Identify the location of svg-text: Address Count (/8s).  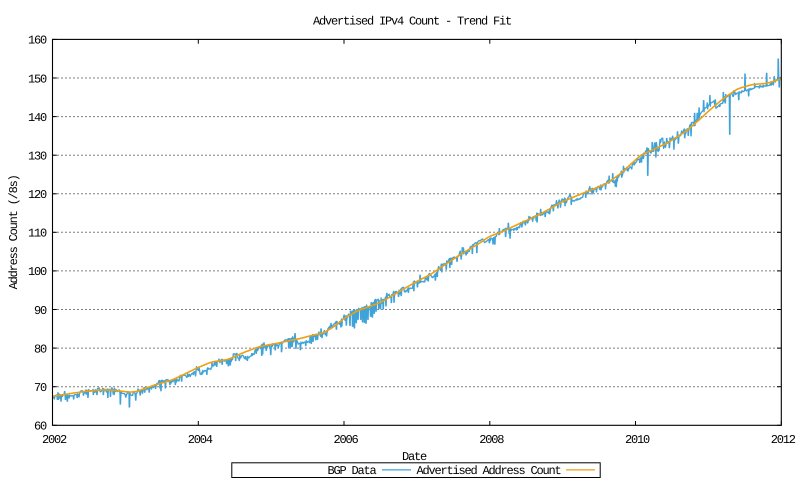
(14, 232).